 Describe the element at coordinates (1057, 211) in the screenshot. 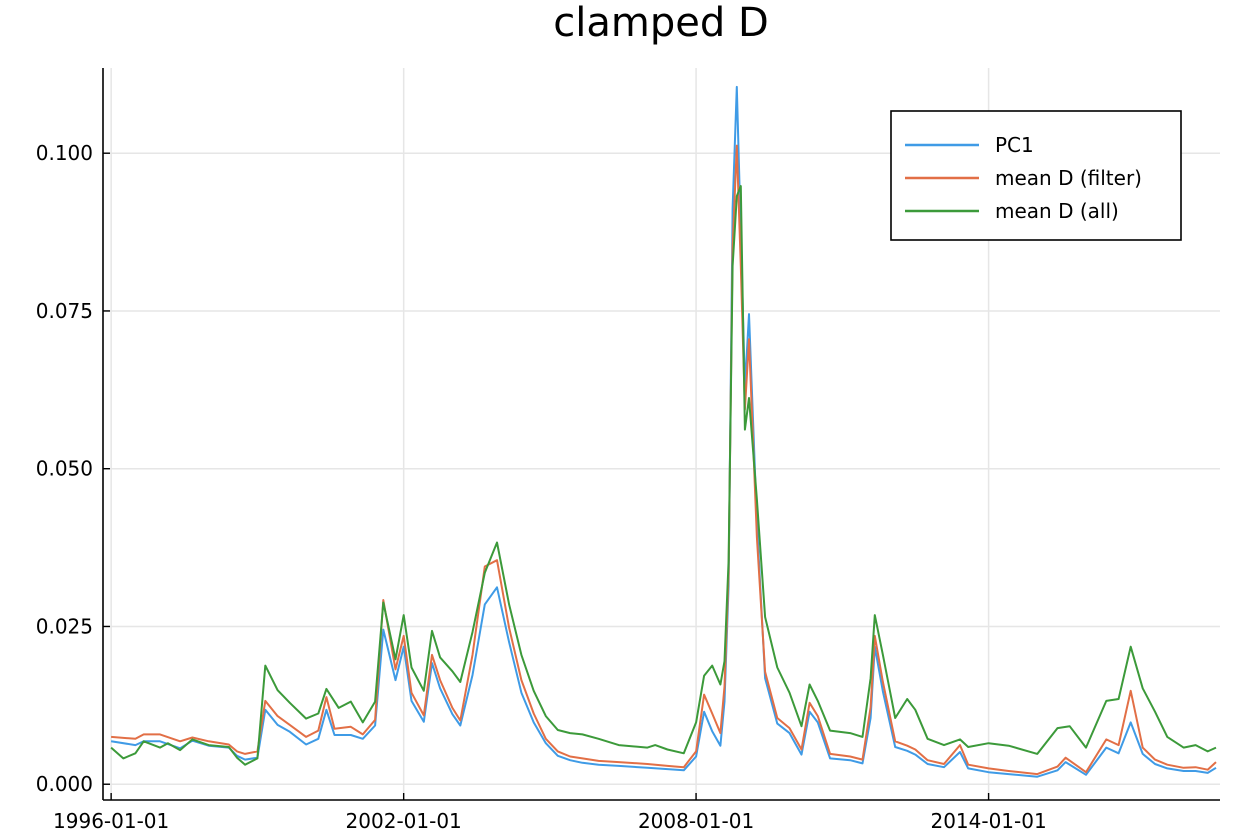

I see `legend-label: mean D (all)` at that location.